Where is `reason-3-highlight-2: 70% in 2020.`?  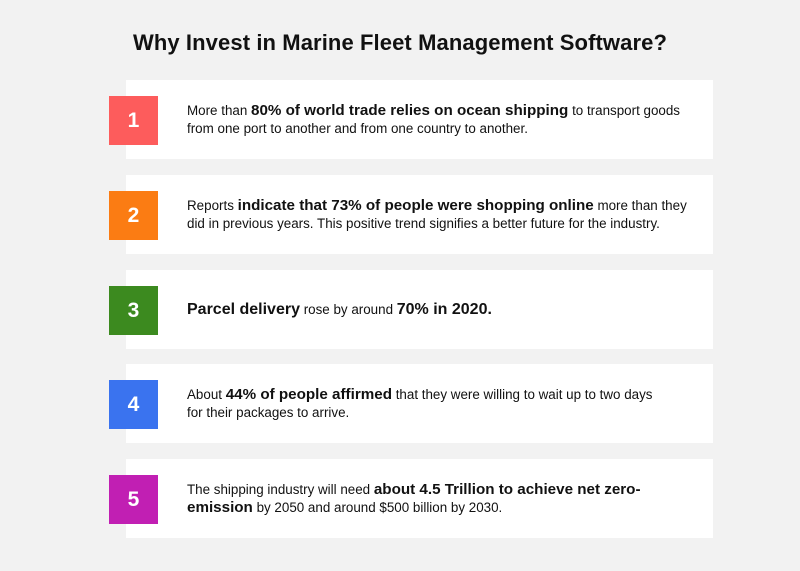 reason-3-highlight-2: 70% in 2020. is located at coordinates (444, 309).